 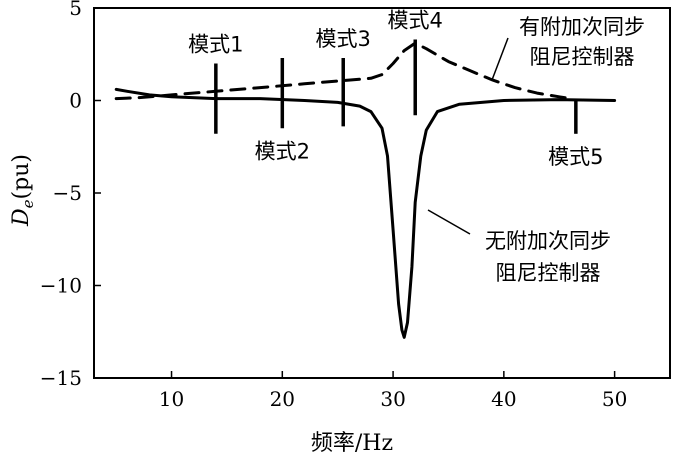 What do you see at coordinates (575, 157) in the screenshot?
I see `mode-label-5: 模式5` at bounding box center [575, 157].